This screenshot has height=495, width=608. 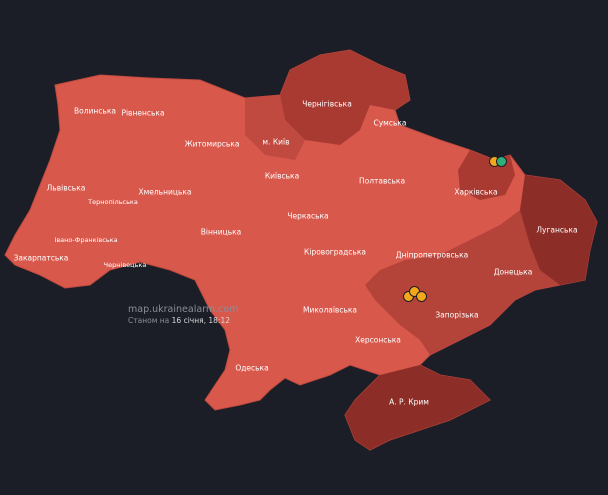 What do you see at coordinates (212, 144) in the screenshot?
I see `region-label: Житомирська` at bounding box center [212, 144].